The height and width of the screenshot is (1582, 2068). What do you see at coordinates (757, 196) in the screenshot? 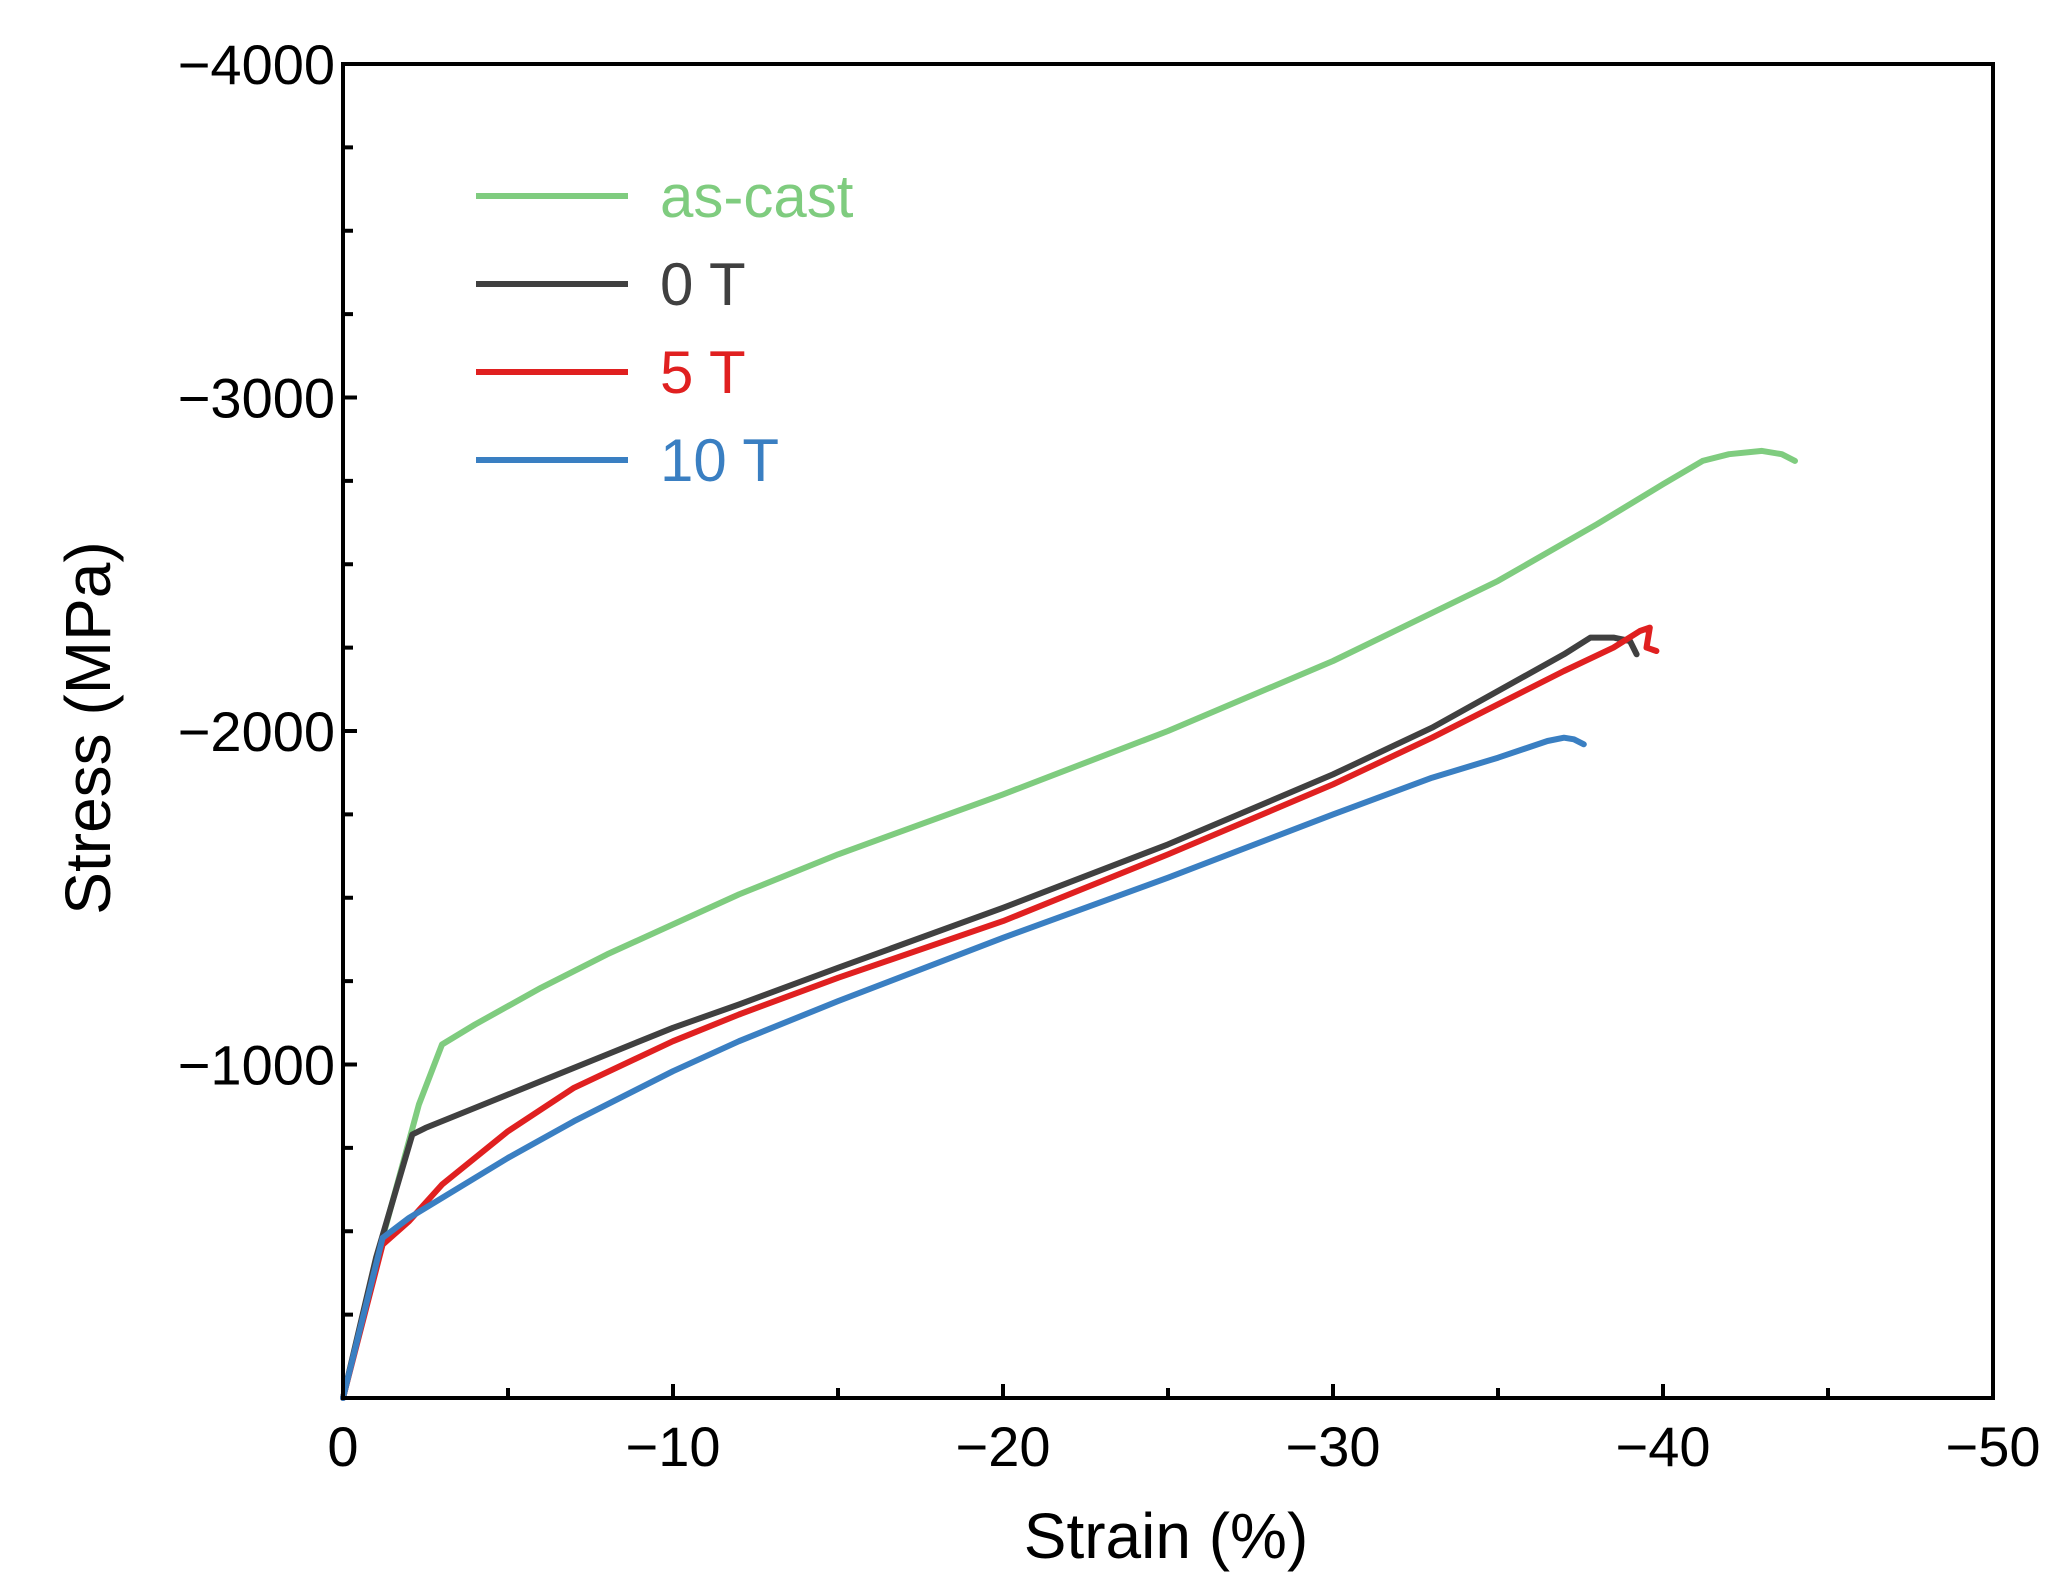
I see `legend-label-0: as-cast` at bounding box center [757, 196].